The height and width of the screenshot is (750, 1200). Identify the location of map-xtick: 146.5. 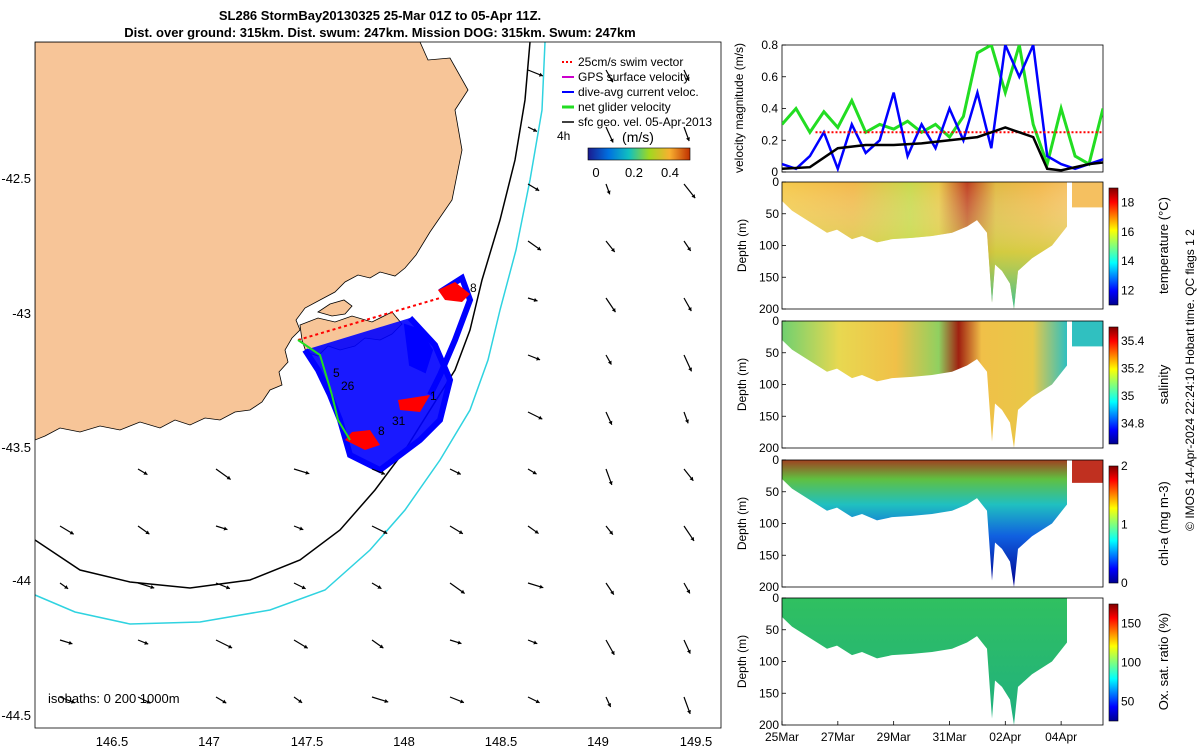
(112, 741).